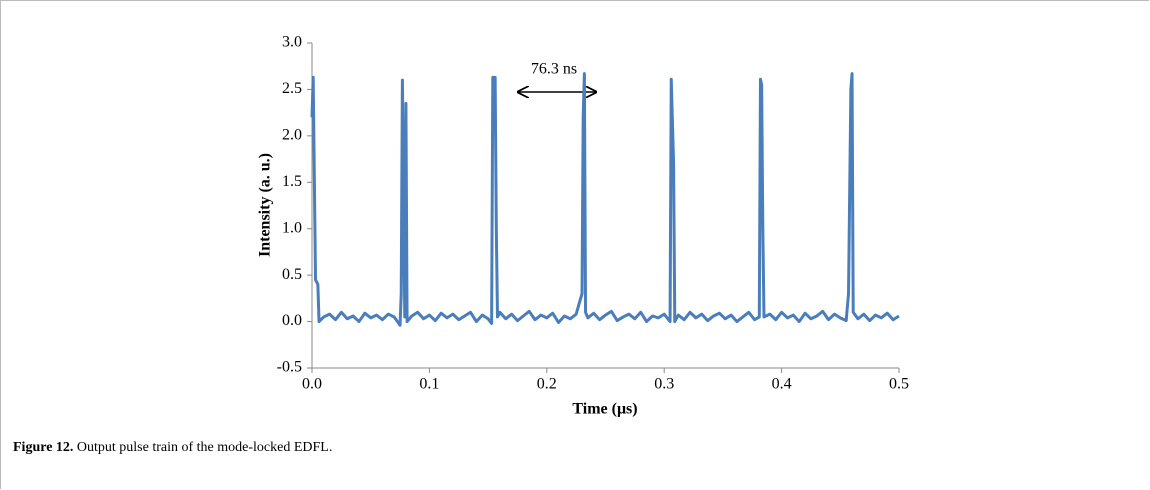 This screenshot has width=1150, height=490. What do you see at coordinates (289, 367) in the screenshot?
I see `y-tick-label: -0.5` at bounding box center [289, 367].